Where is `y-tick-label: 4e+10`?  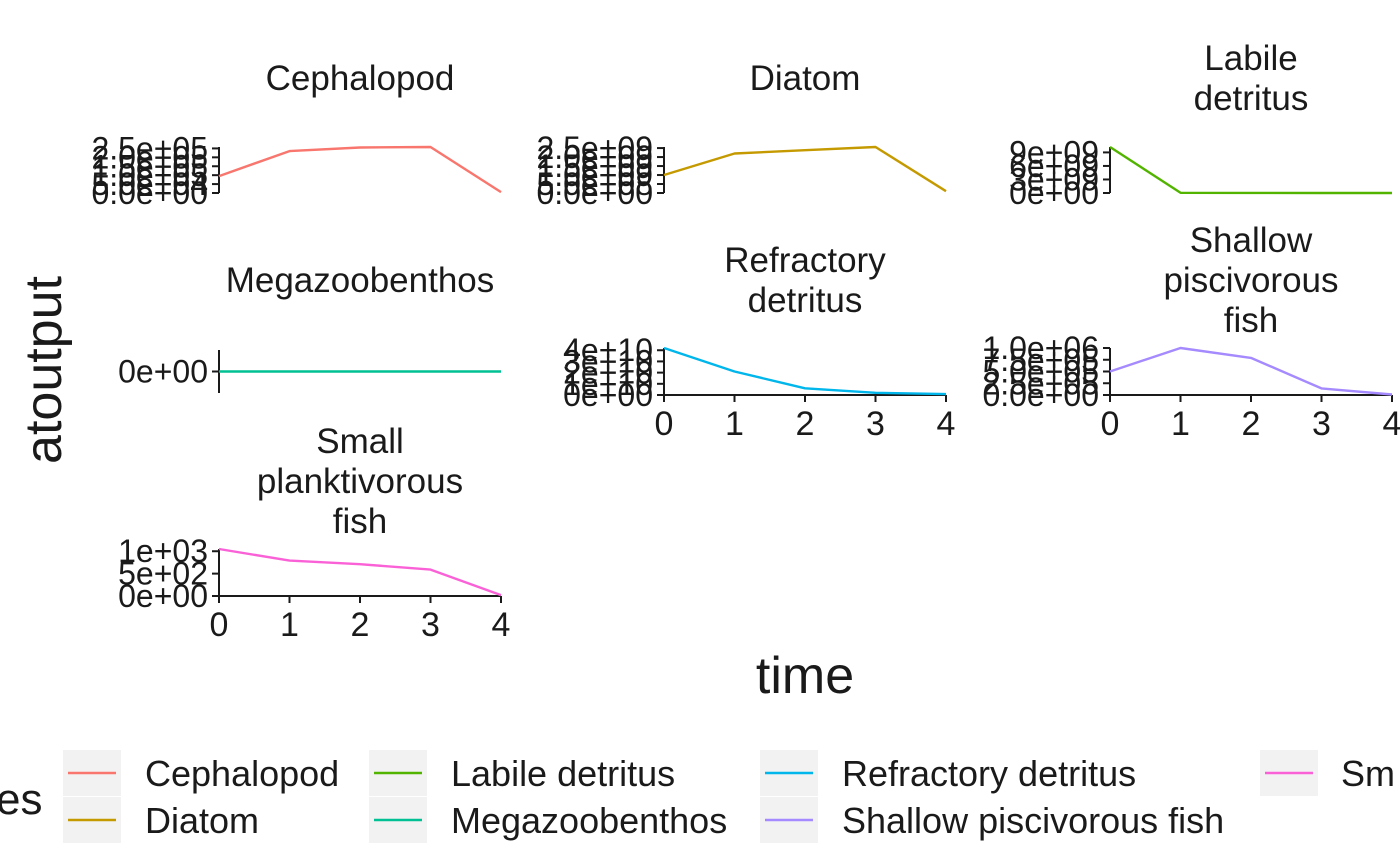 y-tick-label: 4e+10 is located at coordinates (608, 350).